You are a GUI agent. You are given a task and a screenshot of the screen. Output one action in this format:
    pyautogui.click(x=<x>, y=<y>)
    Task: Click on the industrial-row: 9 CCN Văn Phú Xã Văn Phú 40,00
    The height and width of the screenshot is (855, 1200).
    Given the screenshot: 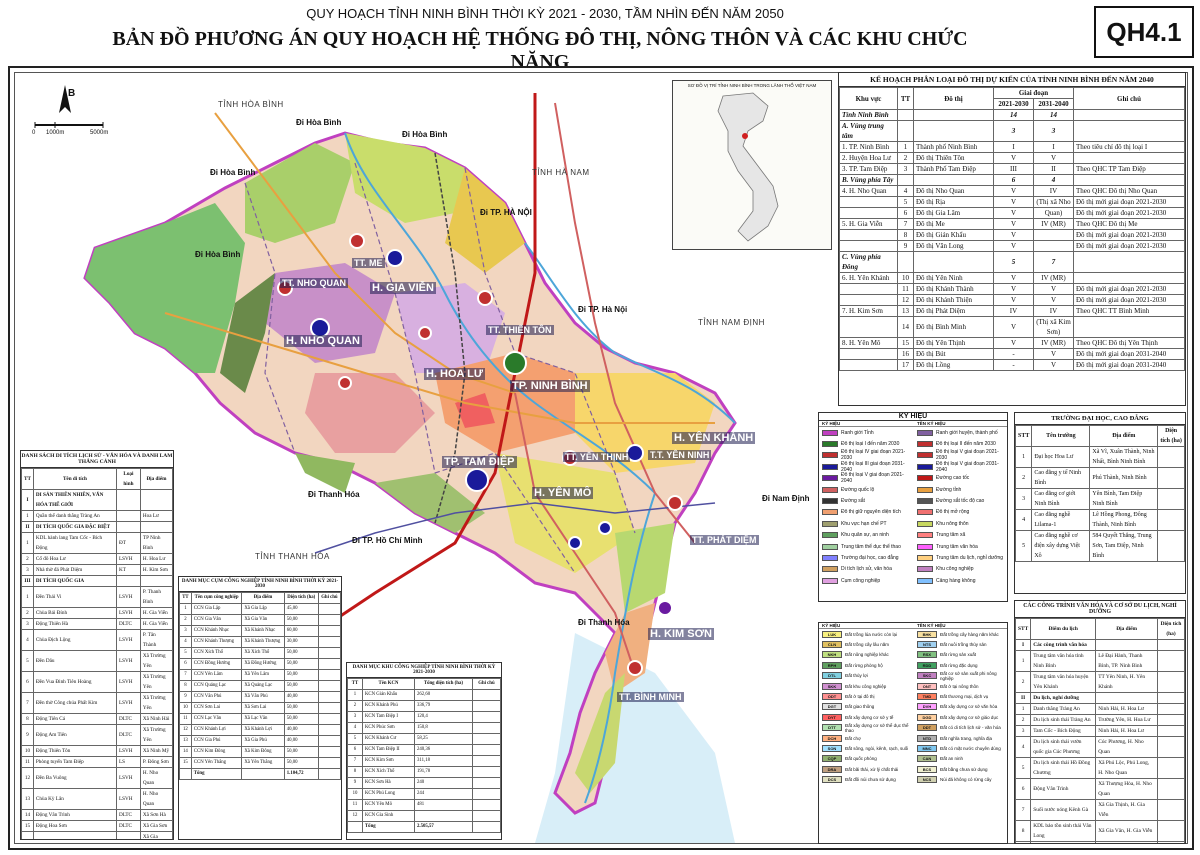 What is the action you would take?
    pyautogui.click(x=260, y=697)
    